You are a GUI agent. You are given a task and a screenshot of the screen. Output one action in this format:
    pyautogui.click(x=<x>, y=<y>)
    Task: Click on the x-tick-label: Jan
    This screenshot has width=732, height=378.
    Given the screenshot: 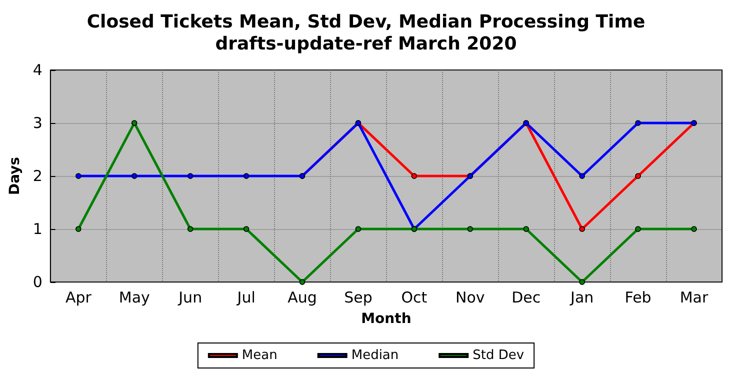 What is the action you would take?
    pyautogui.click(x=582, y=297)
    